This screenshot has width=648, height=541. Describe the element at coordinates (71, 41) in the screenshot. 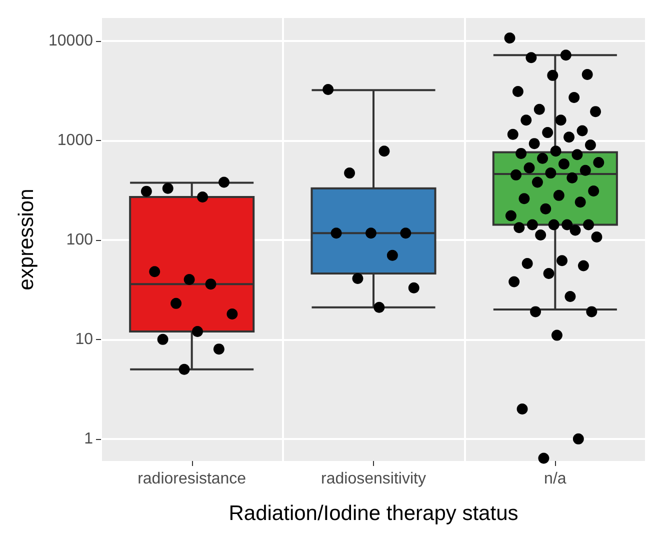

I see `y-tick-label: 10000` at that location.